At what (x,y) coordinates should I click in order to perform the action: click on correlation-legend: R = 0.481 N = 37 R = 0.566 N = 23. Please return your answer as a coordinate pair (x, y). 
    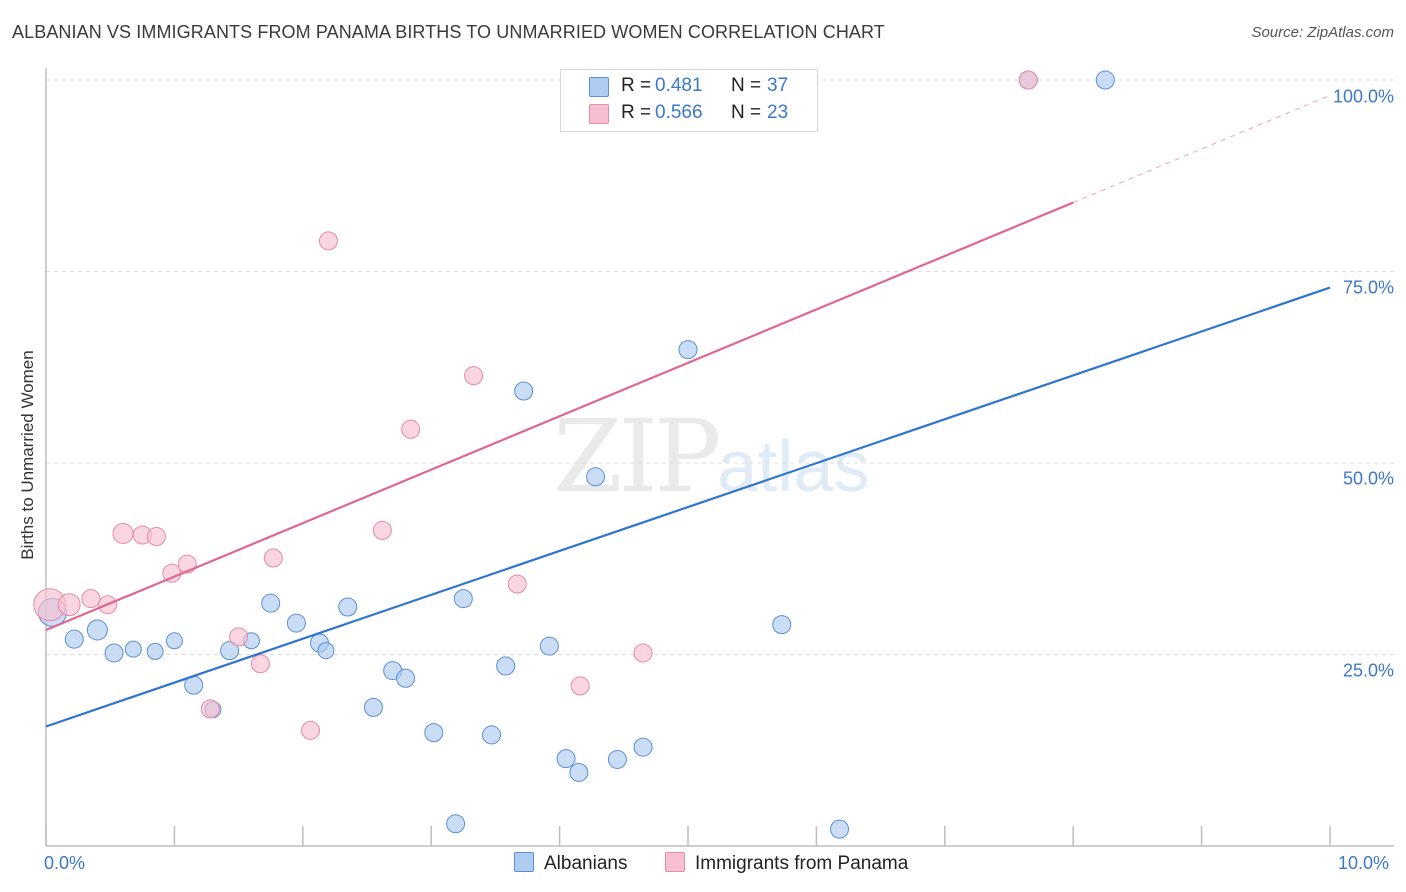
    Looking at the image, I should click on (689, 100).